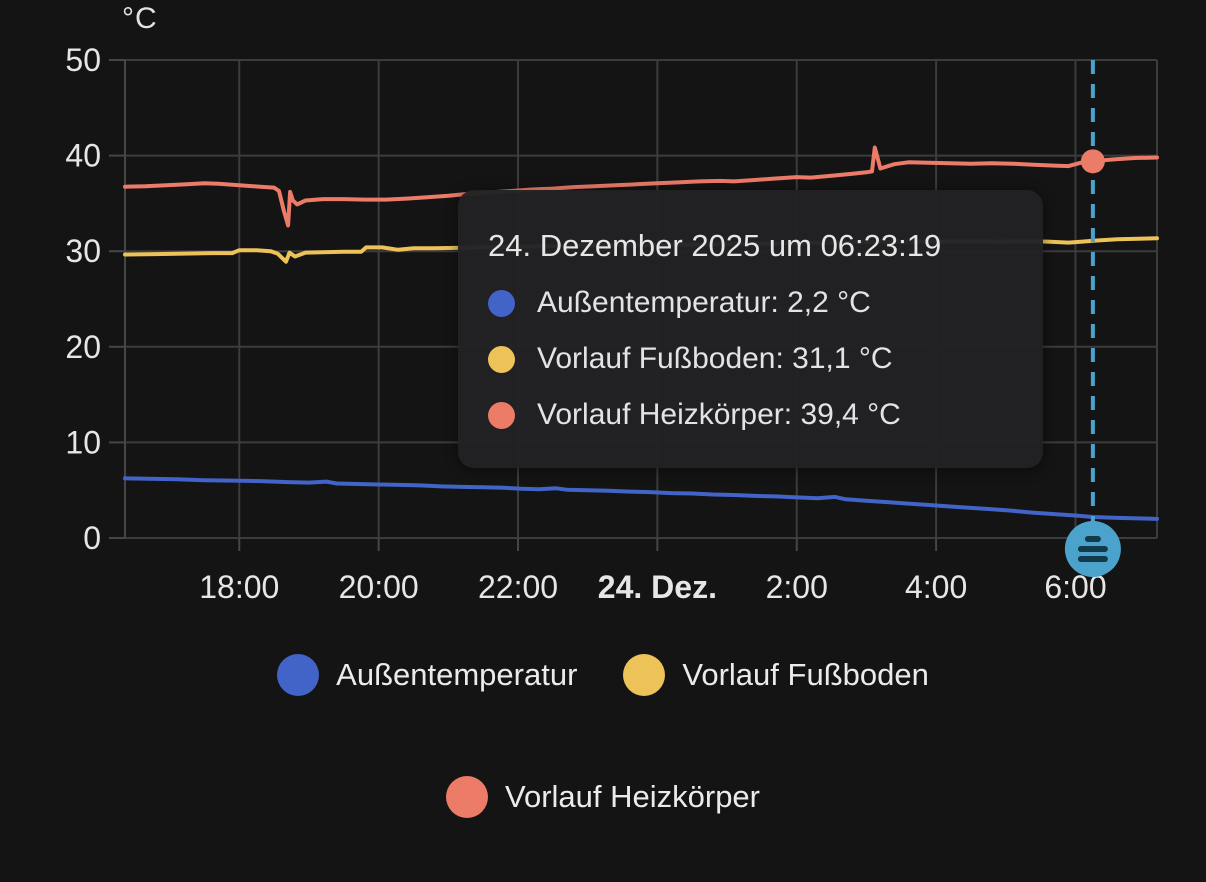 The width and height of the screenshot is (1206, 882). Describe the element at coordinates (457, 674) in the screenshot. I see `legend-label: Außentemperatur` at that location.